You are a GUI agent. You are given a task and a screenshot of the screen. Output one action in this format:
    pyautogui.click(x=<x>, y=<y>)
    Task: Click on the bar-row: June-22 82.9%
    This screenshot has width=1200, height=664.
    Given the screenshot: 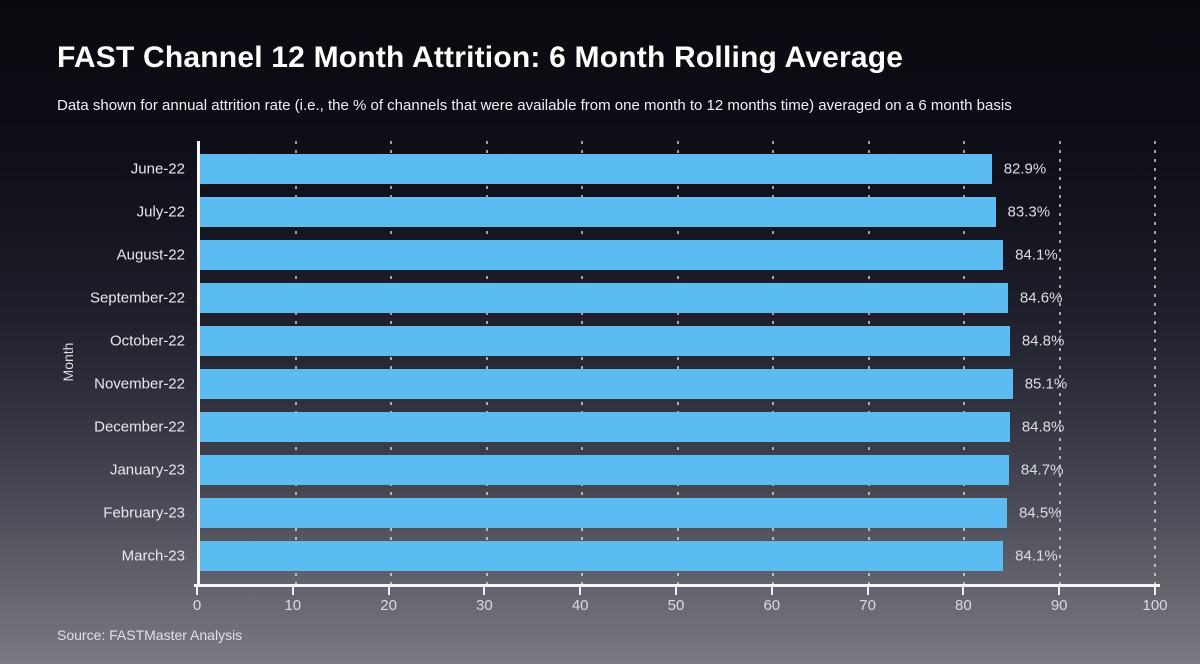 What is the action you would take?
    pyautogui.click(x=643, y=168)
    